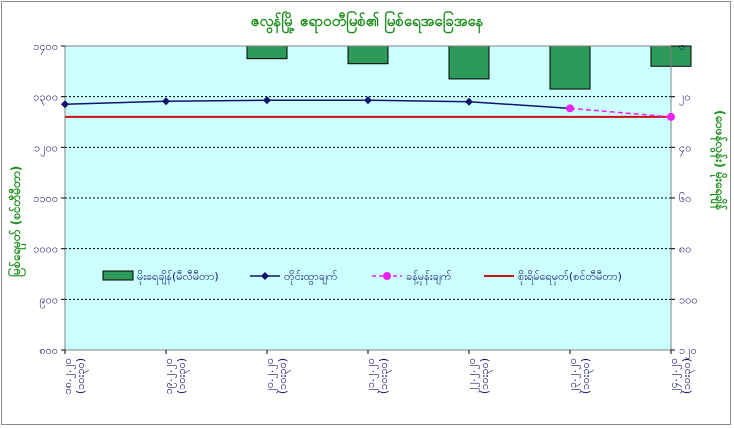  What do you see at coordinates (45, 47) in the screenshot?
I see `left-tick-label: ၁၄၀၀` at bounding box center [45, 47].